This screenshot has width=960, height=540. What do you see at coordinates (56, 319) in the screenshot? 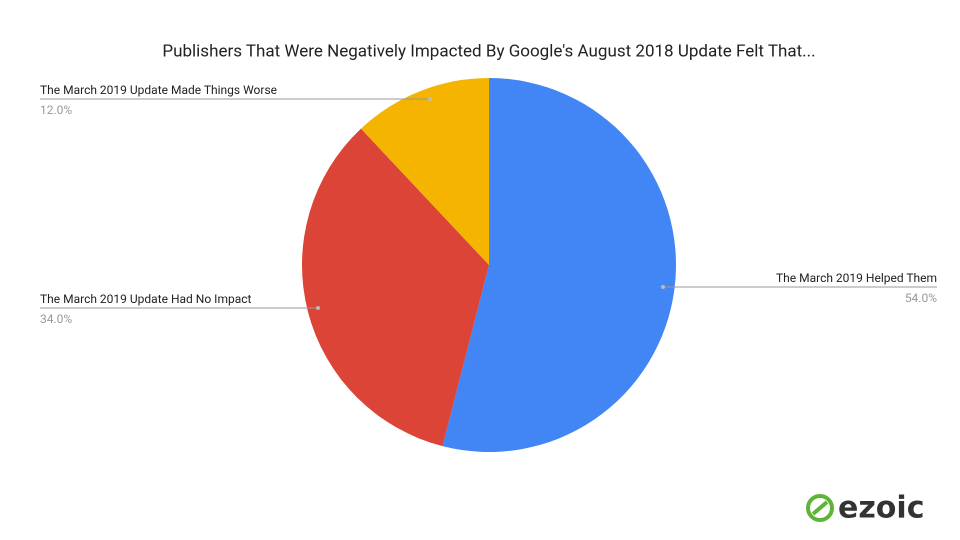
I see `slice-value-label: 34.0%` at bounding box center [56, 319].